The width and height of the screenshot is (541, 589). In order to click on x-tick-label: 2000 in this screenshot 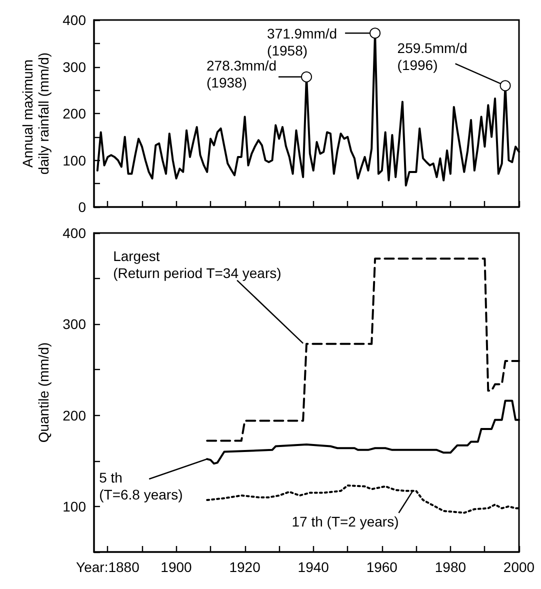, I will do `click(519, 567)`.